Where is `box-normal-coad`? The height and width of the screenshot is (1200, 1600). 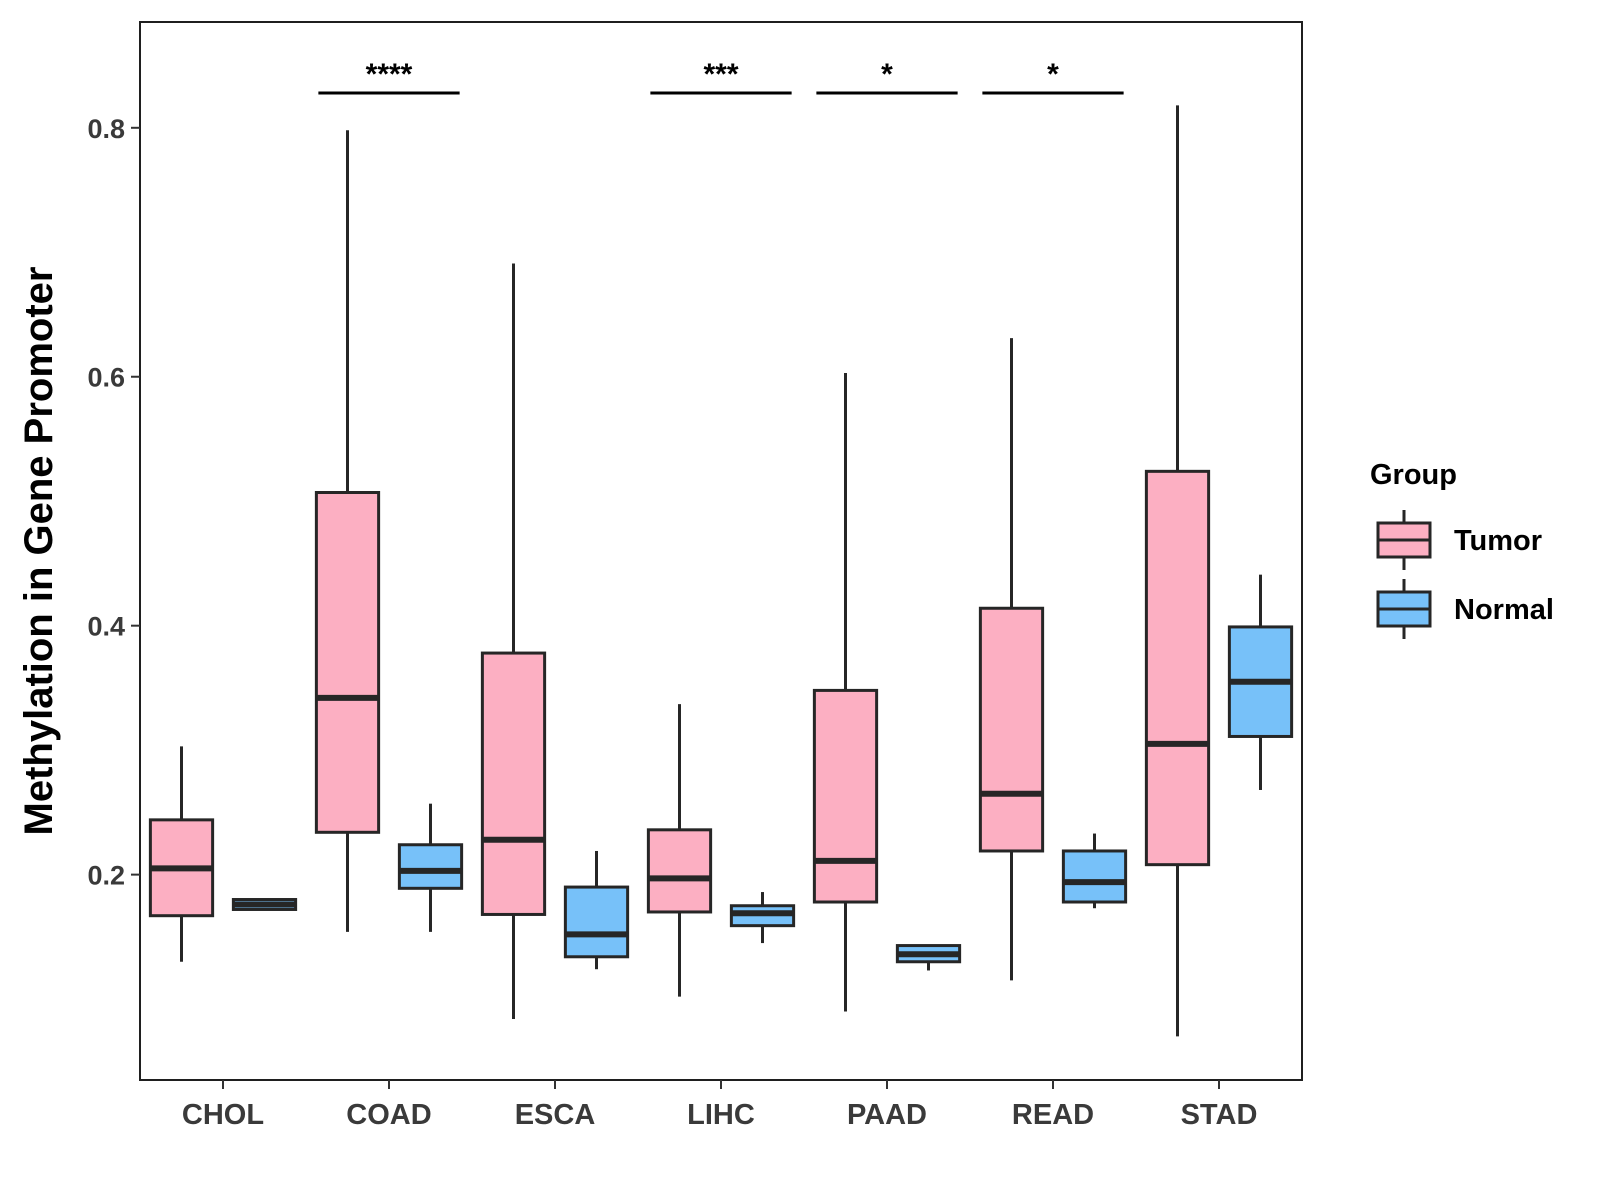 box-normal-coad is located at coordinates (430, 867).